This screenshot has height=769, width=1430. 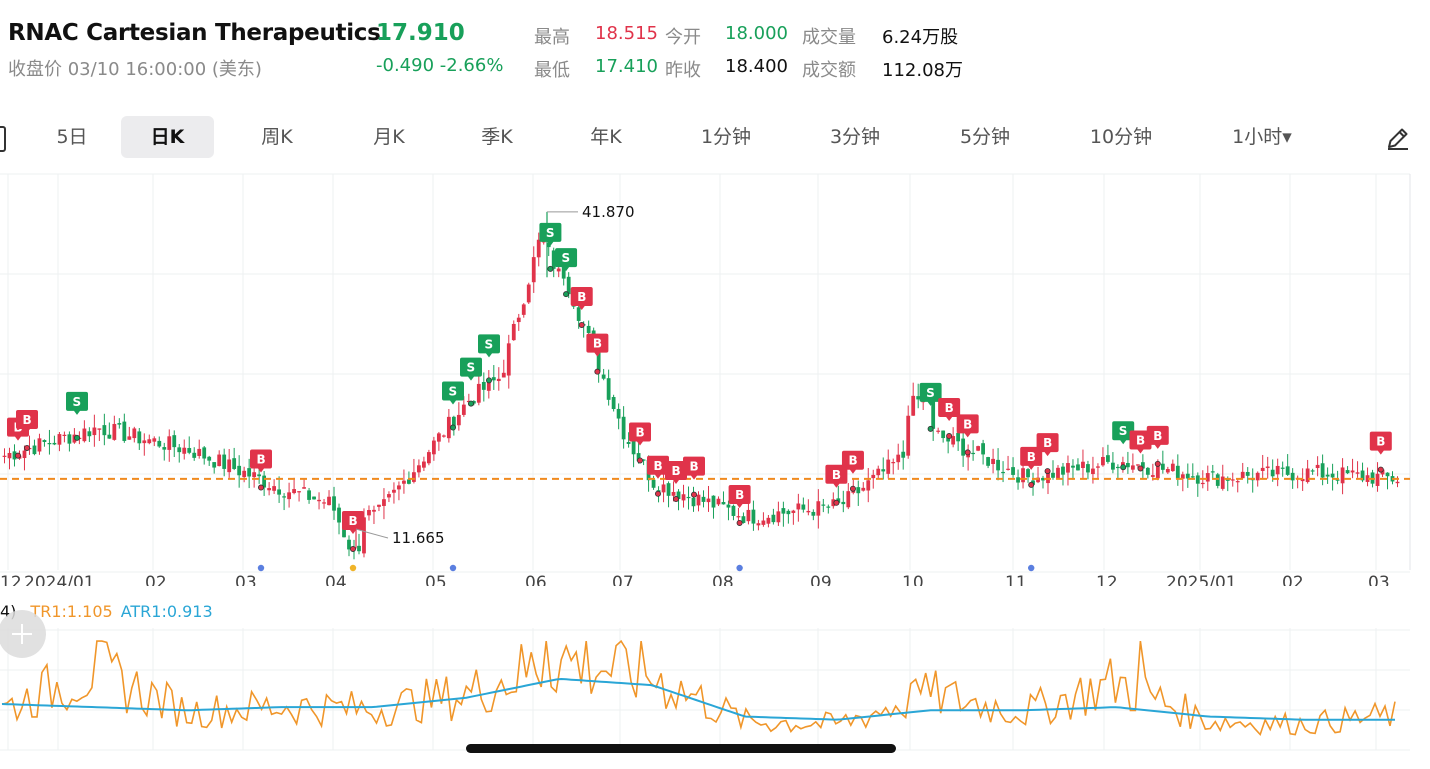 What do you see at coordinates (855, 137) in the screenshot?
I see `tab-3min: 3分钟` at bounding box center [855, 137].